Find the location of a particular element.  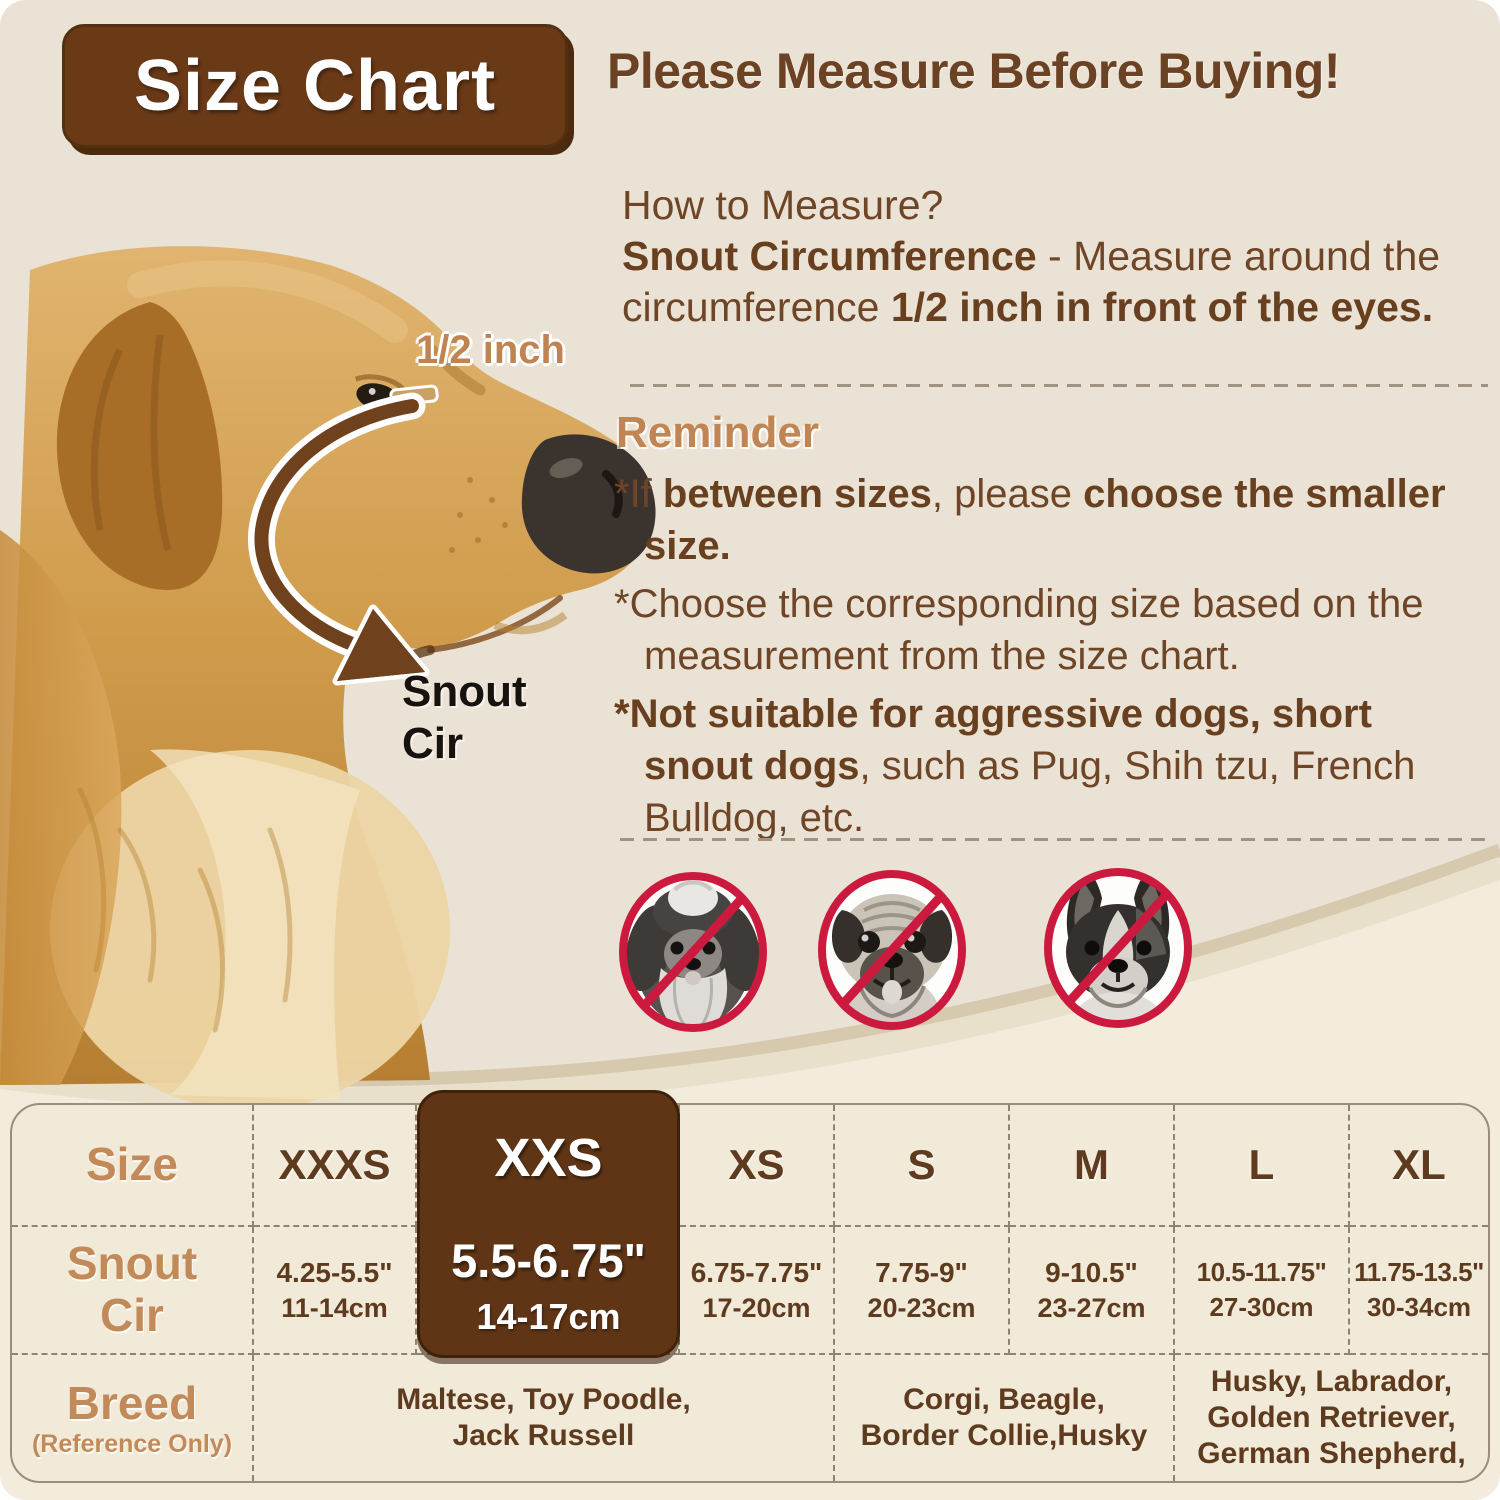

snout-cir-m: 9-10.5" 23-27cm is located at coordinates (1092, 1291).